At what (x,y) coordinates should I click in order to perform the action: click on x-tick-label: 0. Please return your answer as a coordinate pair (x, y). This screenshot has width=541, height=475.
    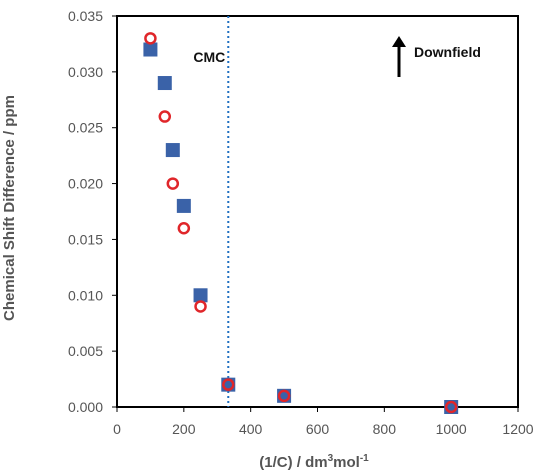
    Looking at the image, I should click on (117, 429).